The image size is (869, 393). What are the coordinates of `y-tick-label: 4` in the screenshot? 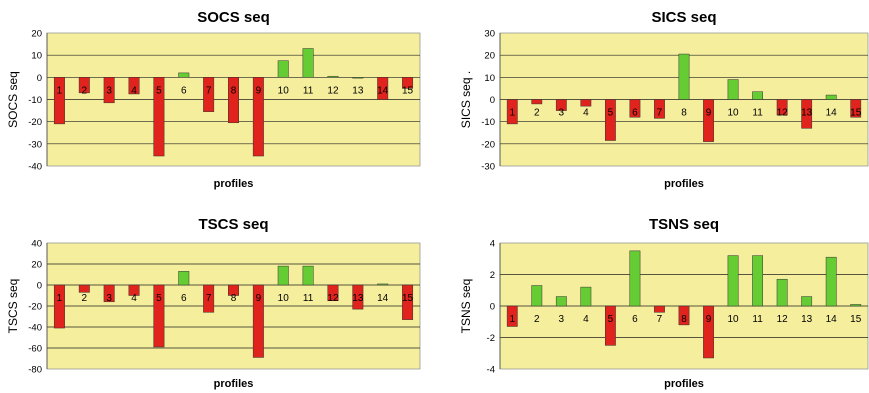 It's located at (492, 244).